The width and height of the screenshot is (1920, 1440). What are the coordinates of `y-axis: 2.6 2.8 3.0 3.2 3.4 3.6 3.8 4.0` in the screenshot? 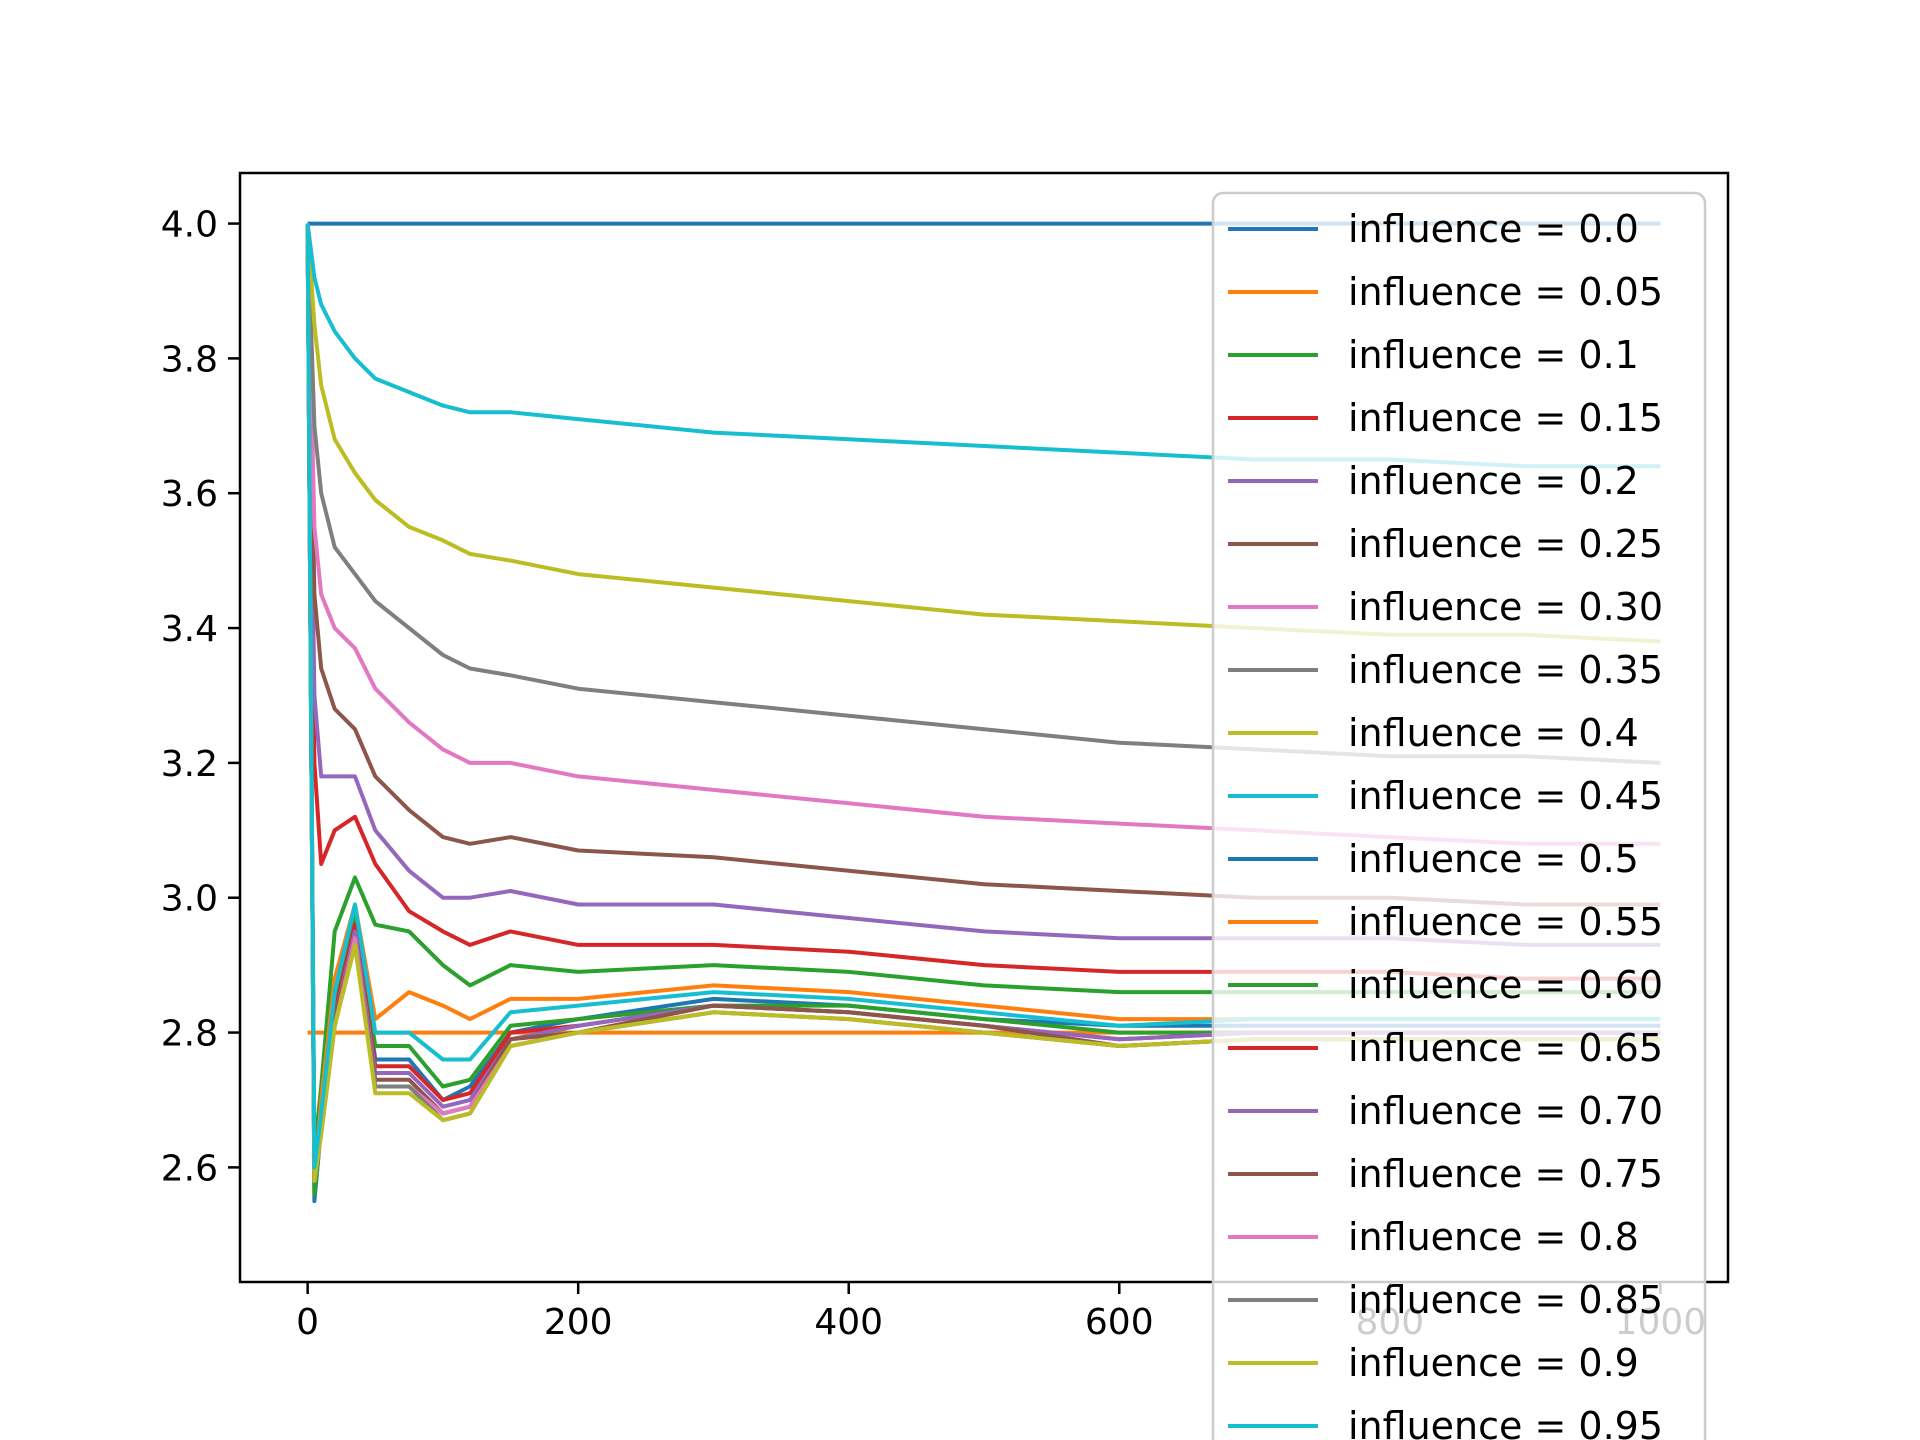 It's located at (200, 697).